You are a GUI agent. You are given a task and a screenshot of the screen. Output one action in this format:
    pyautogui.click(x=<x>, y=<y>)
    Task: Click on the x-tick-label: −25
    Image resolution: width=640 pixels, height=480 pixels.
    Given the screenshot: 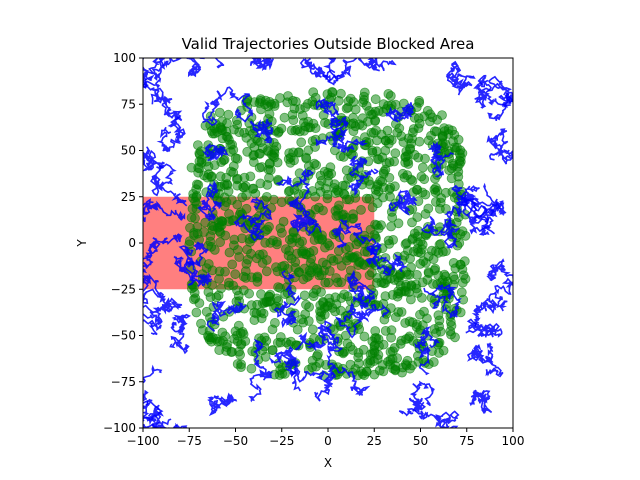 What is the action you would take?
    pyautogui.click(x=281, y=441)
    